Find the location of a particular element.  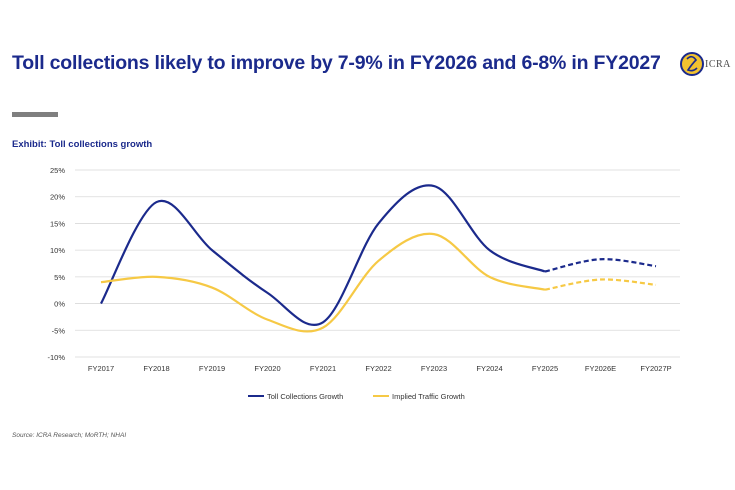

toll-collections-legend-label: Toll Collections Growth is located at coordinates (305, 396).